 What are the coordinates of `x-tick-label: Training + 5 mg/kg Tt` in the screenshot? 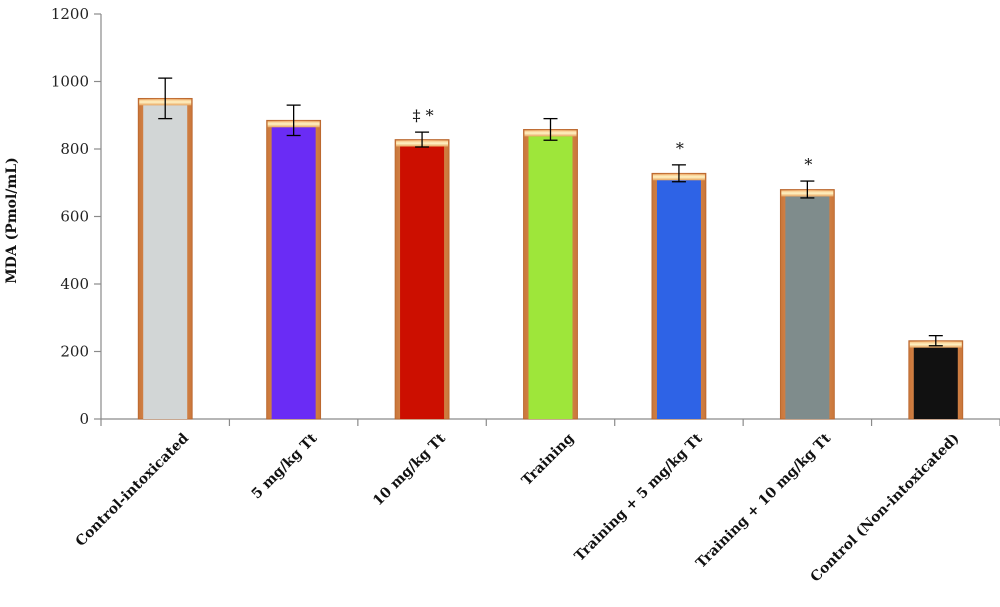 It's located at (639, 497).